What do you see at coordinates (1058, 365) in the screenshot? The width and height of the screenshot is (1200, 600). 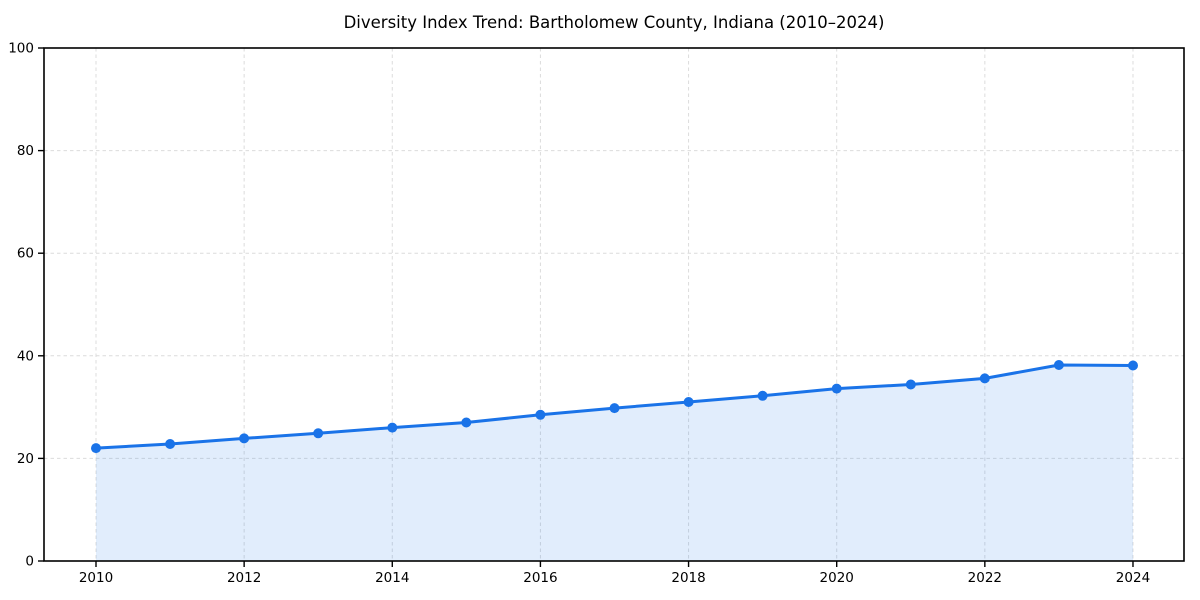 I see `data-point-2023` at bounding box center [1058, 365].